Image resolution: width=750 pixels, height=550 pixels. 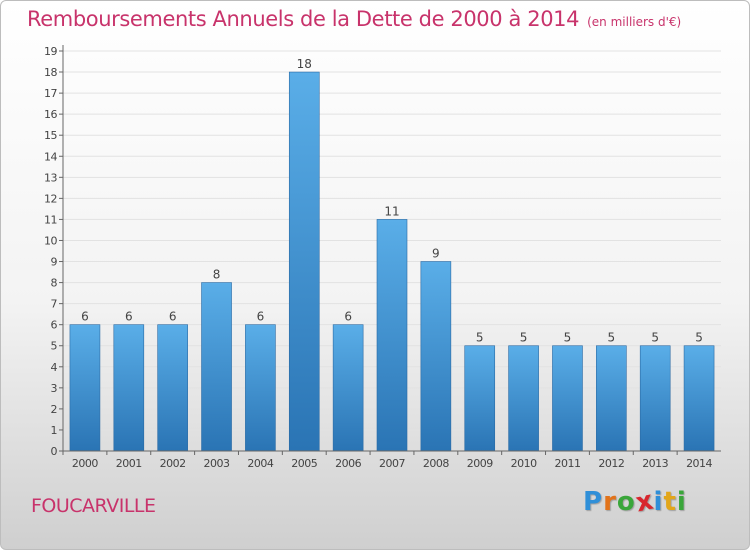 I want to click on data-label-2009: 5, so click(x=480, y=338).